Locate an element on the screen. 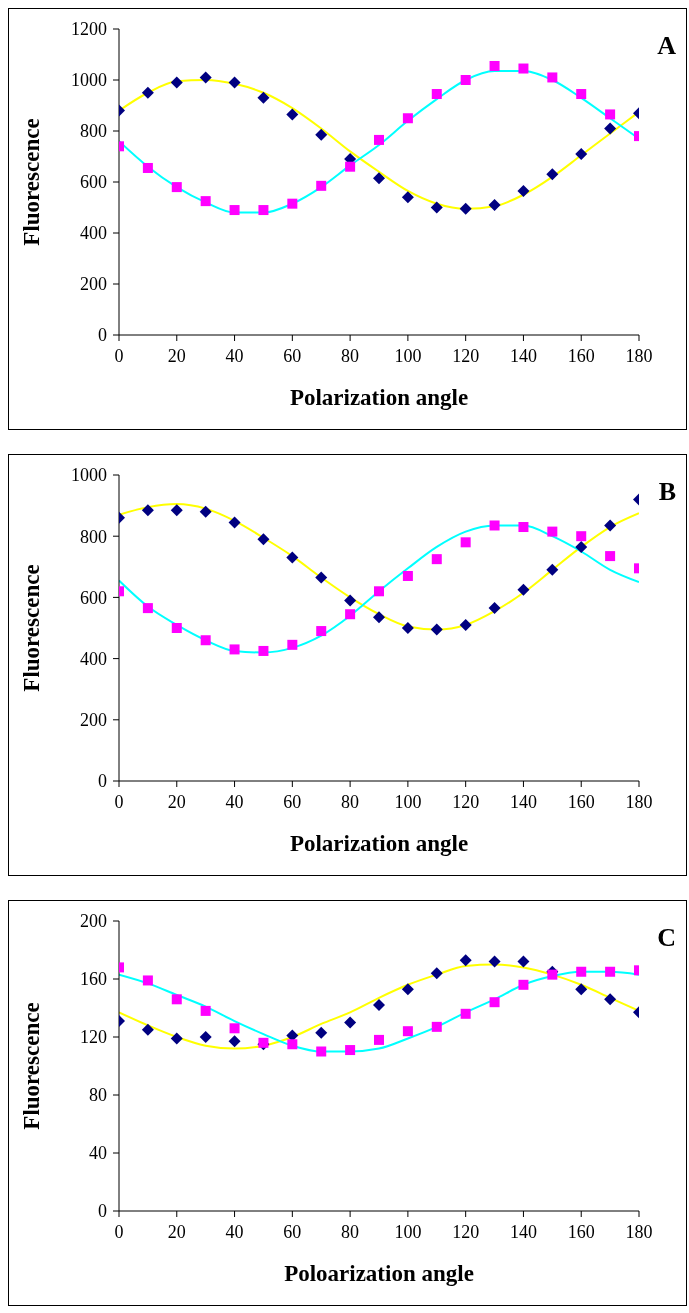  x-axis-title: Polarization angle is located at coordinates (379, 844).